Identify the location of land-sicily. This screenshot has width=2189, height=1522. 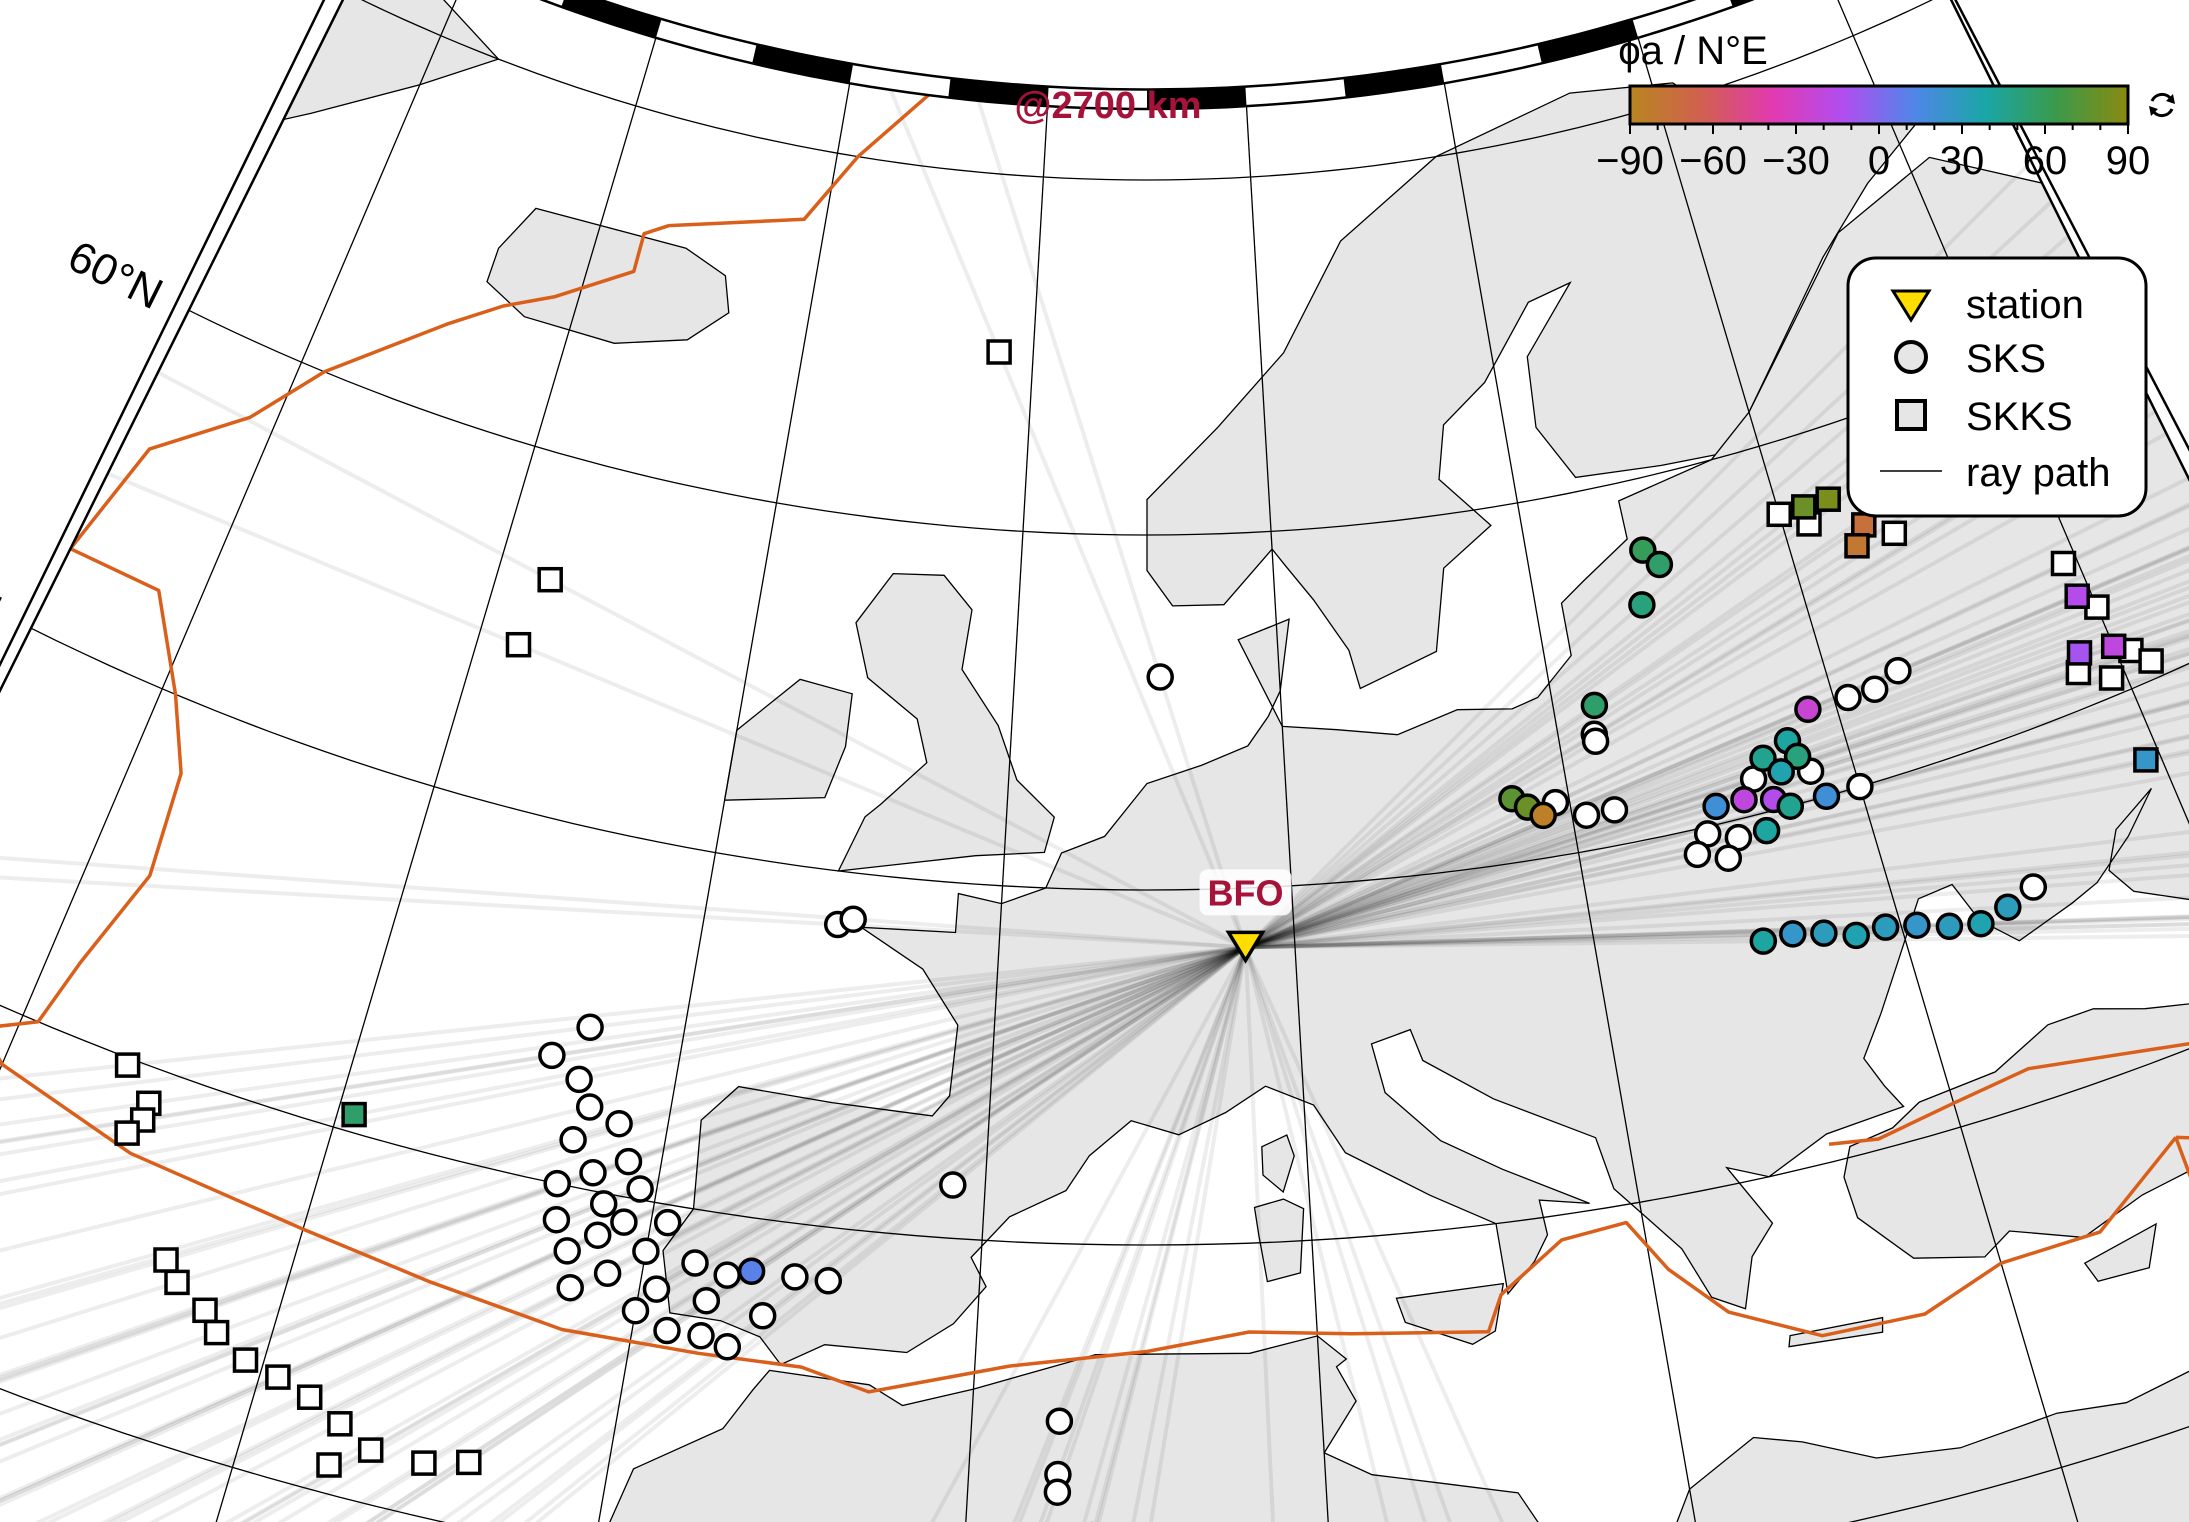
(1450, 1314).